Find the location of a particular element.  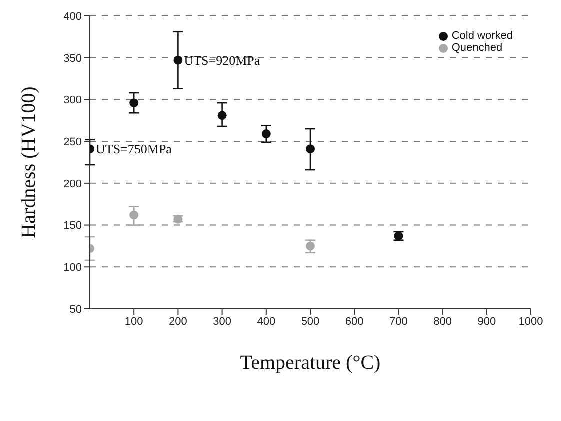

x-tick-label: 500 is located at coordinates (310, 322).